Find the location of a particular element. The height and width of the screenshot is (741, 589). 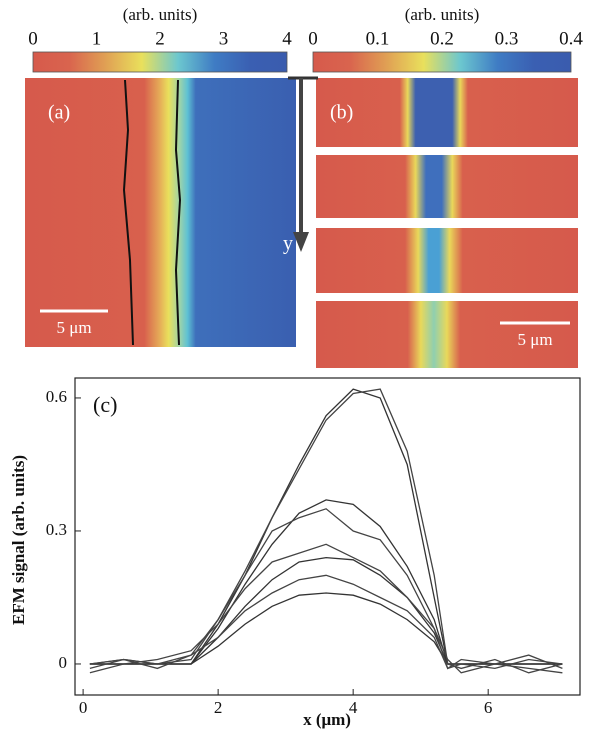

x-tick-label: 0 is located at coordinates (83, 707).